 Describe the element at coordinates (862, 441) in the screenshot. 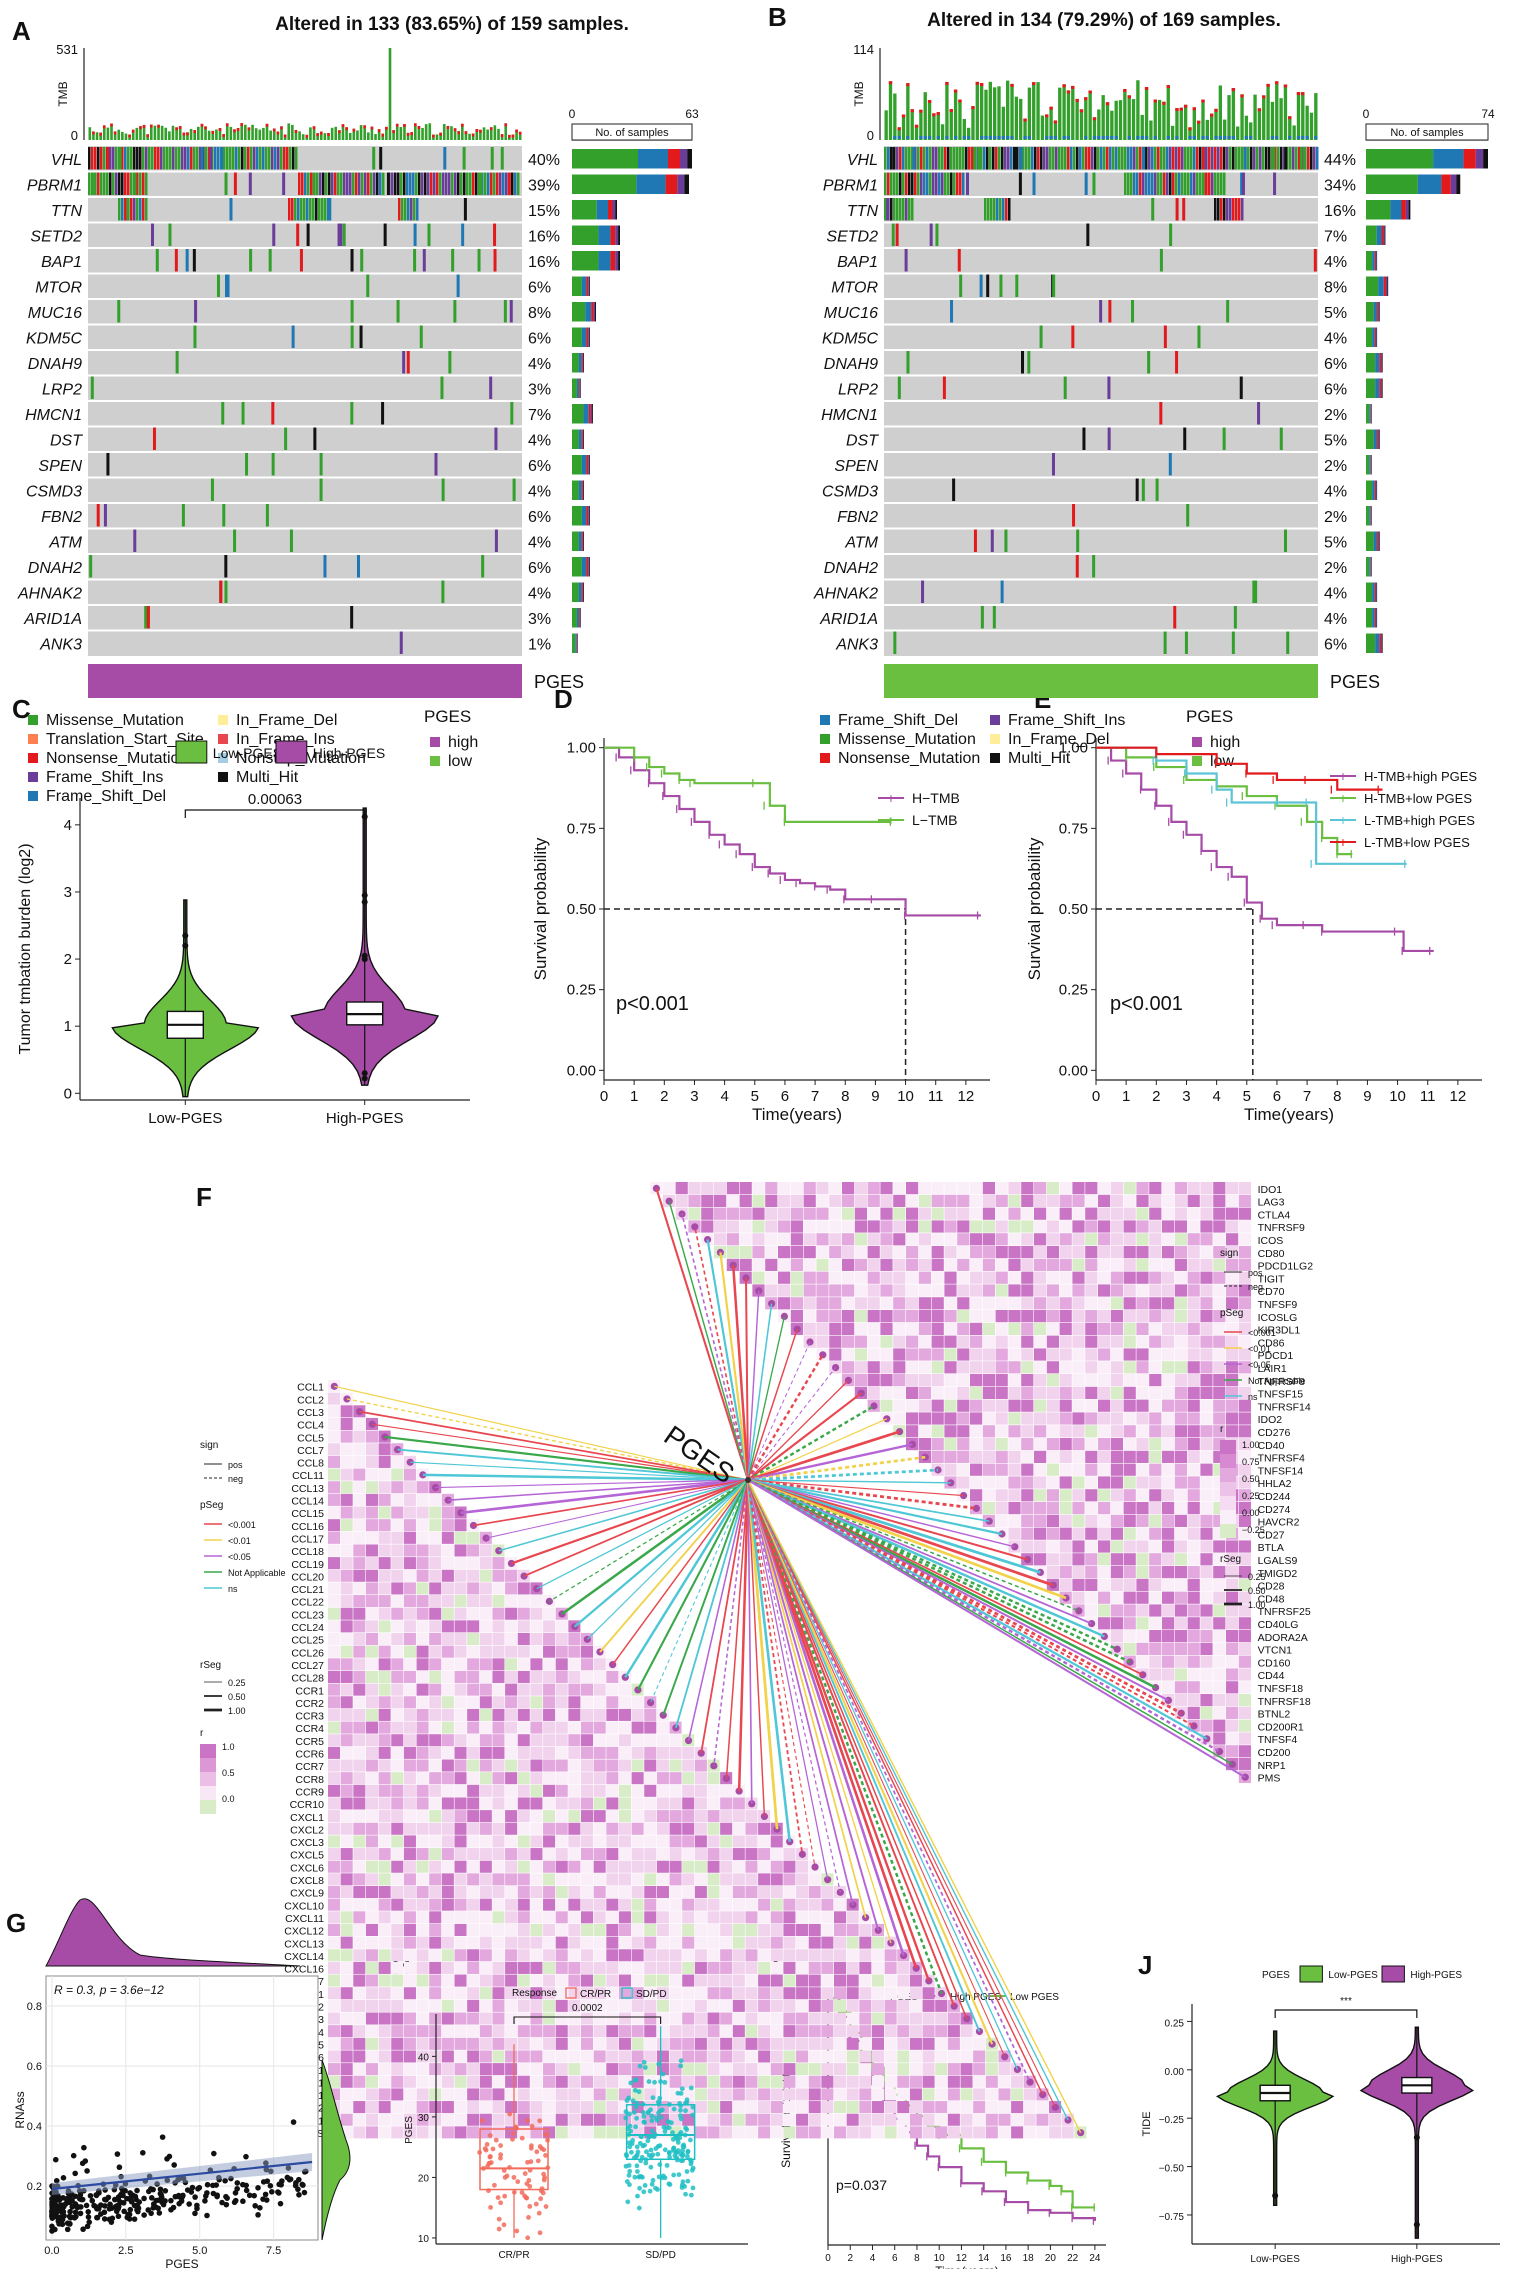

I see `gene-label: DST` at that location.